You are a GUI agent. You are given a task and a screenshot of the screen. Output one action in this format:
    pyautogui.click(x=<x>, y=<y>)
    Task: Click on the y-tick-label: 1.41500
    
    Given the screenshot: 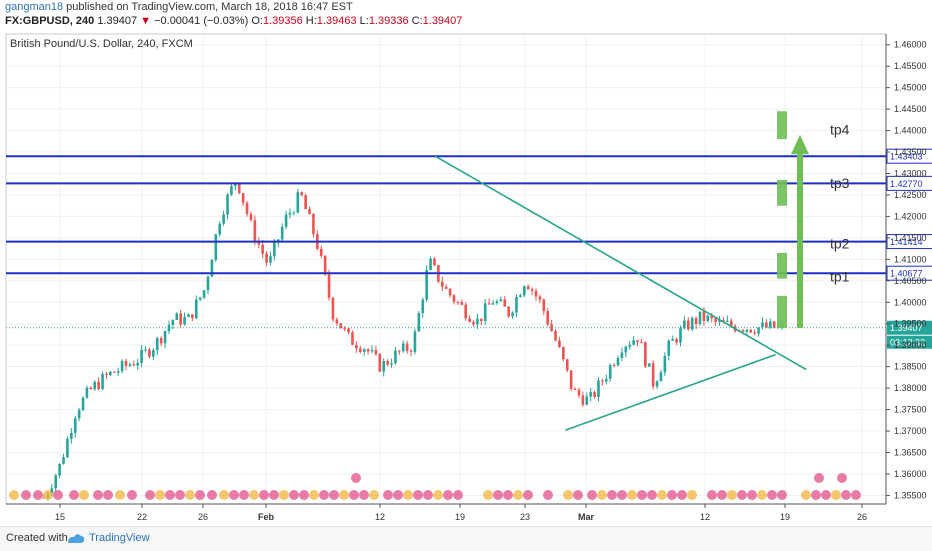 What is the action you would take?
    pyautogui.click(x=910, y=238)
    